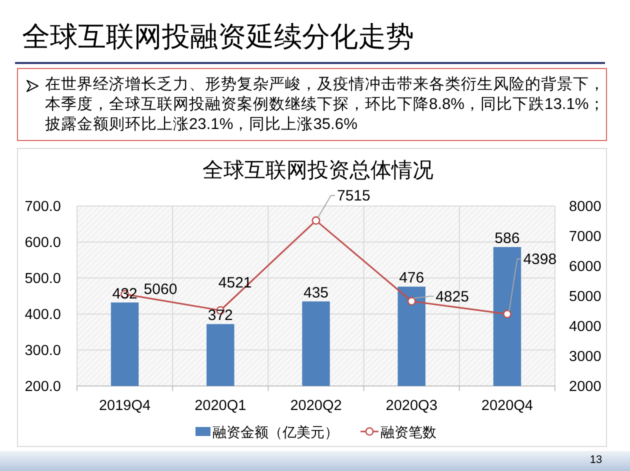  I want to click on text: 在世界经济增长乏力、形势复杂严峻，及疫情冲击带来各类衍生风险的背景下，本季度，全球互联网投融资案例数继续下探，环比下降8.8%，同比下跌13.1%；披露金额则环比上涨23.1%，同比上涨35.6%, so click(325, 105).